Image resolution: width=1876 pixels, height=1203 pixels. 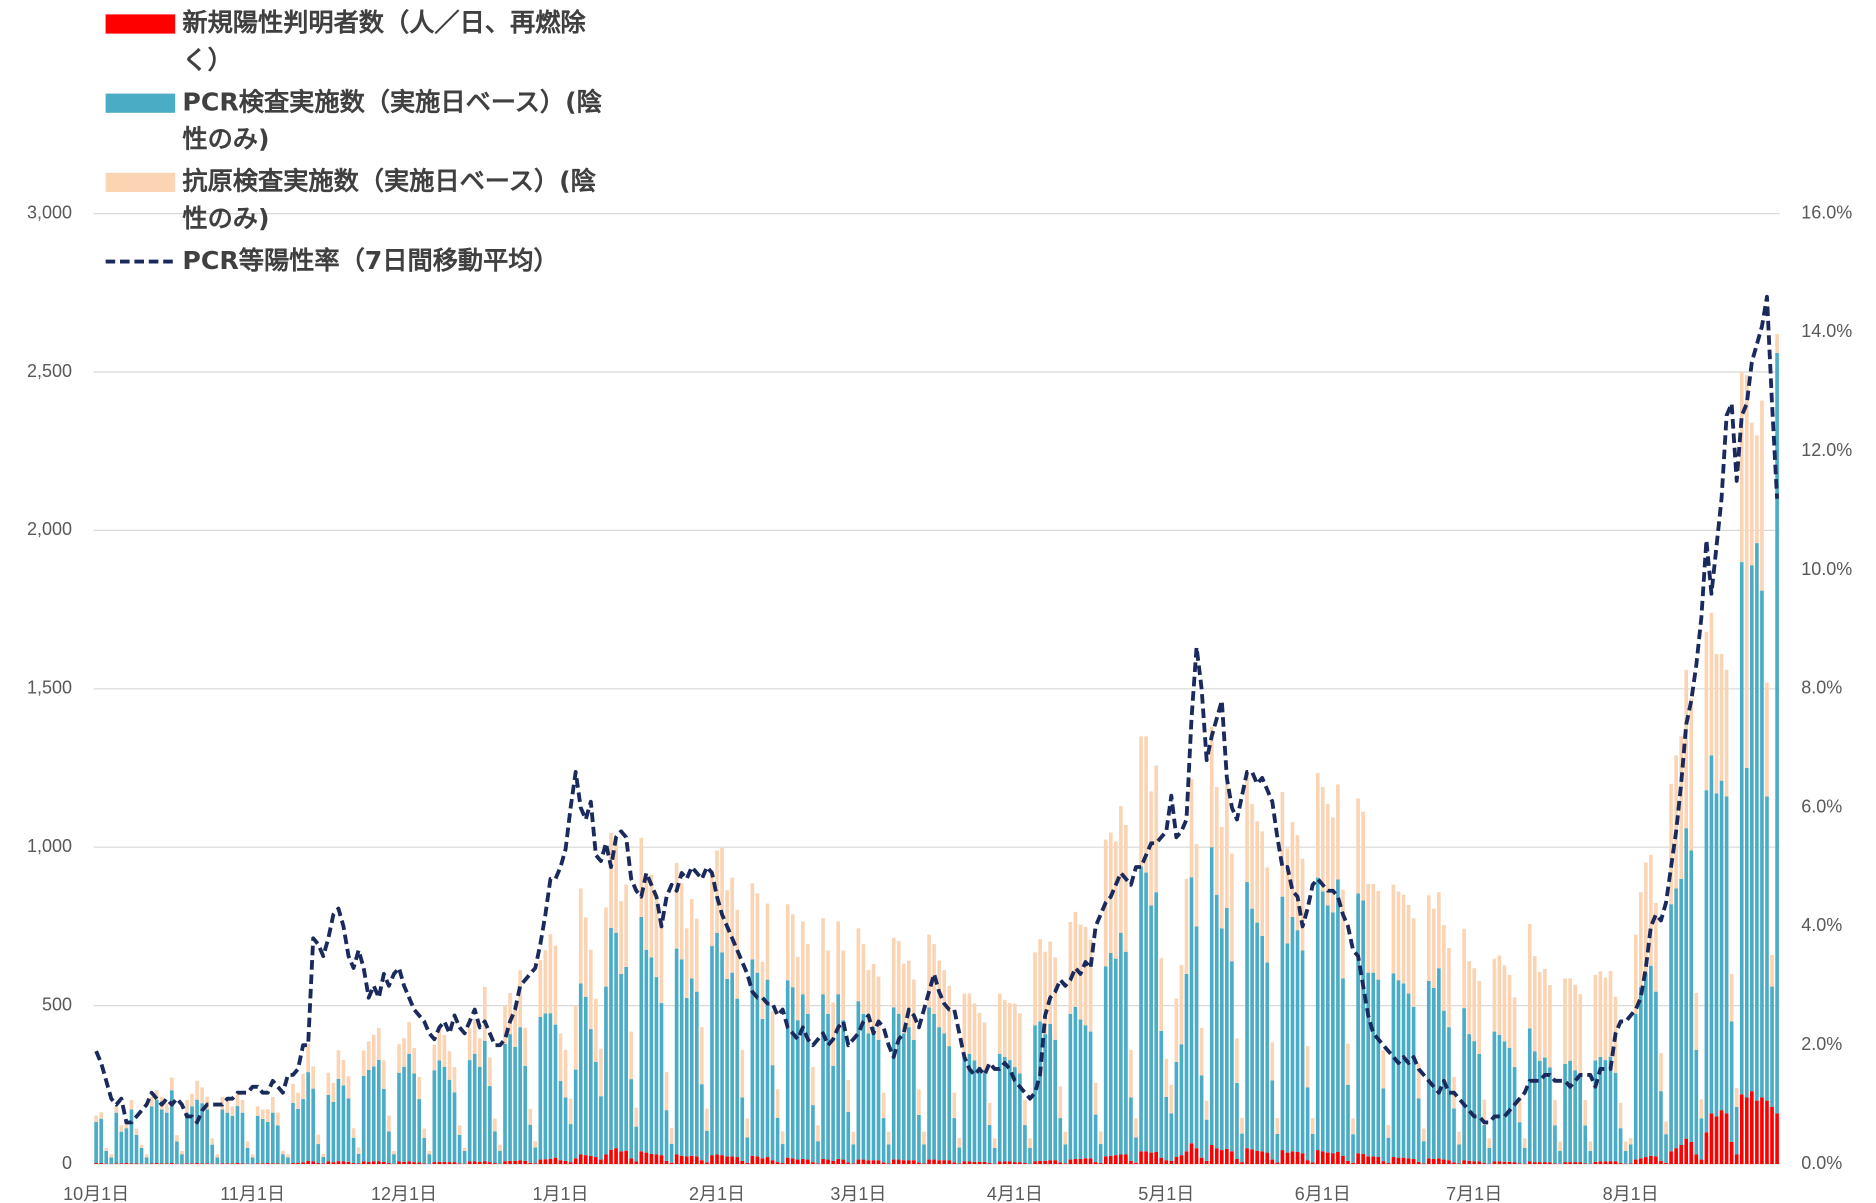 What do you see at coordinates (49, 688) in the screenshot?
I see `y-tick-label: 1,500` at bounding box center [49, 688].